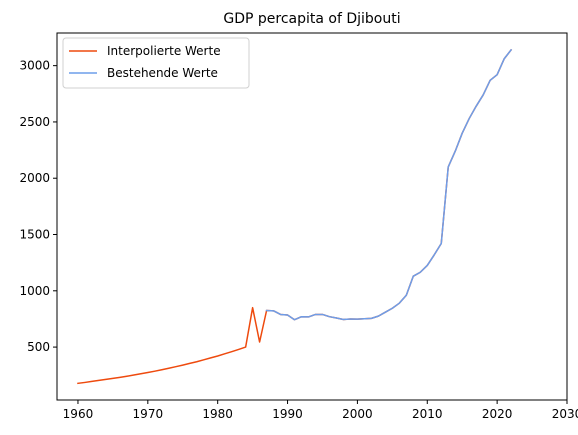 Image resolution: width=578 pixels, height=435 pixels. Describe the element at coordinates (34, 235) in the screenshot. I see `y-tick-label: 1500` at that location.